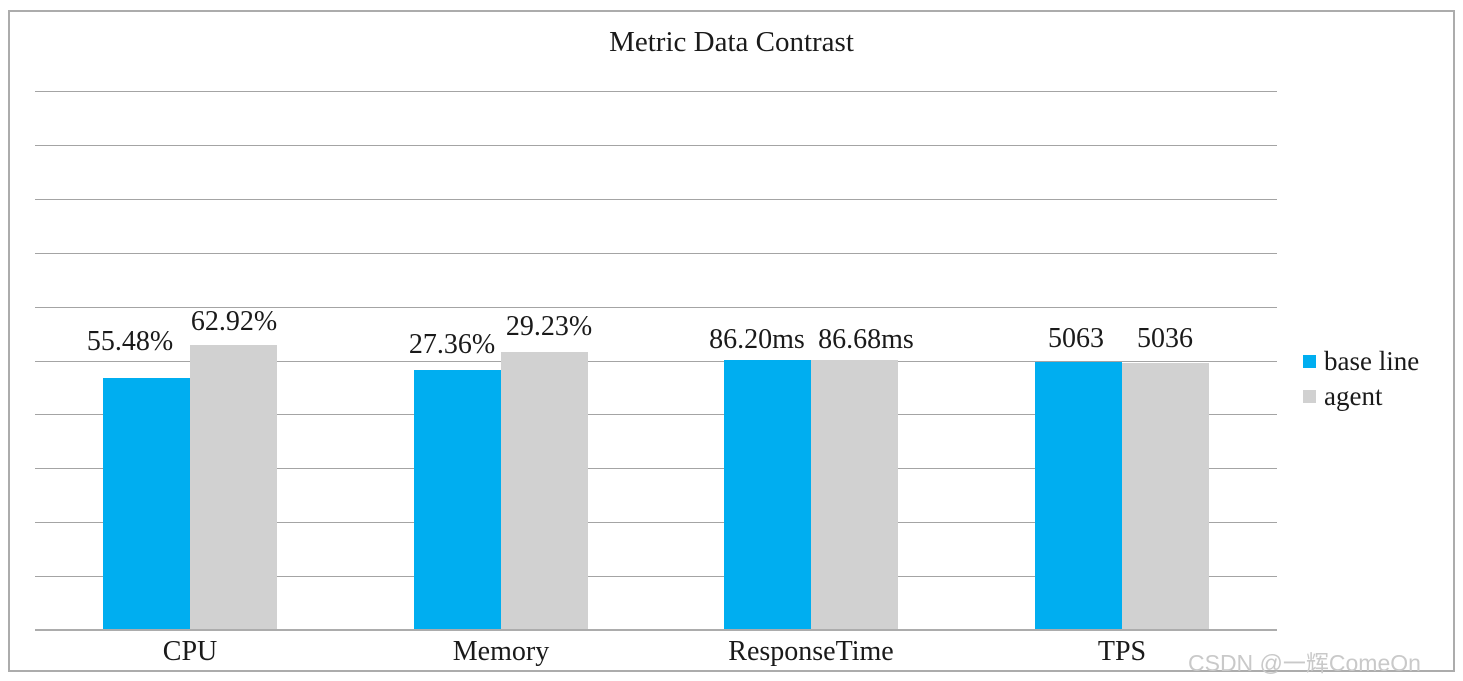 This screenshot has height=681, width=1463. Describe the element at coordinates (1372, 361) in the screenshot. I see `legend-label-base-line: base line` at that location.